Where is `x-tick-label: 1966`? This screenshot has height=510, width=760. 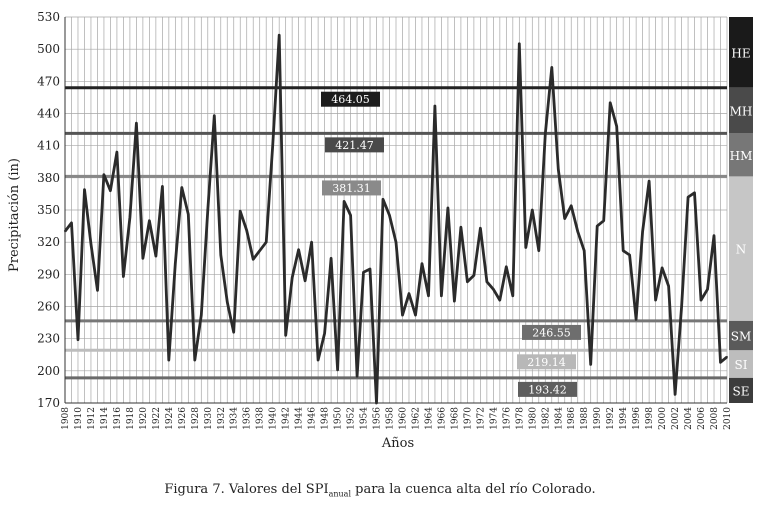 x-tick-label: 1966 is located at coordinates (442, 418).